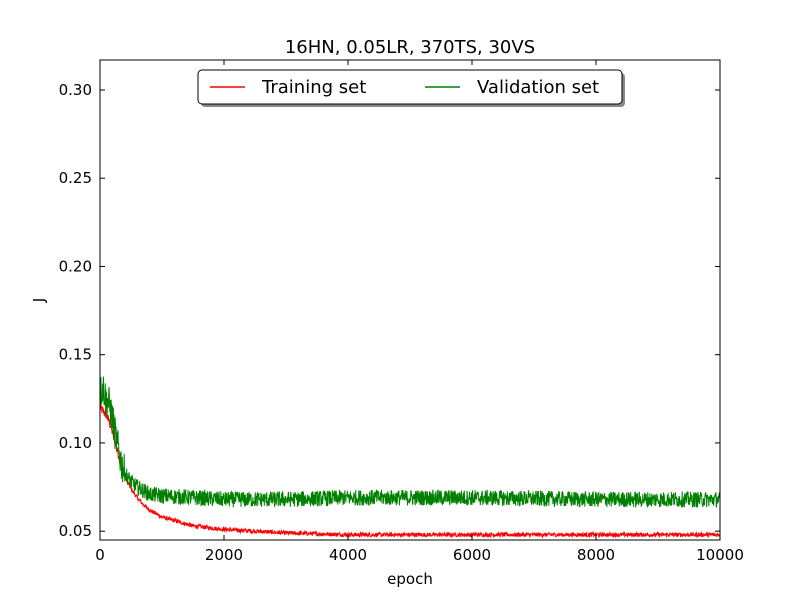  Describe the element at coordinates (75, 443) in the screenshot. I see `y-tick-label: 0.10` at that location.